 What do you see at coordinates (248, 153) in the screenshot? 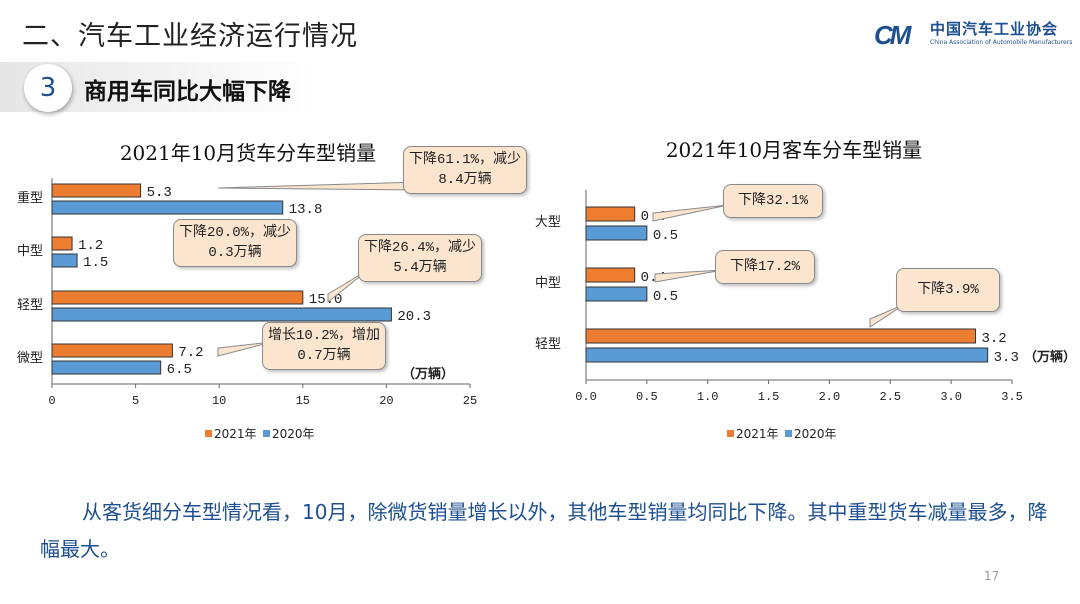
I see `chart-title: 2021年10月货车分车型销量` at bounding box center [248, 153].